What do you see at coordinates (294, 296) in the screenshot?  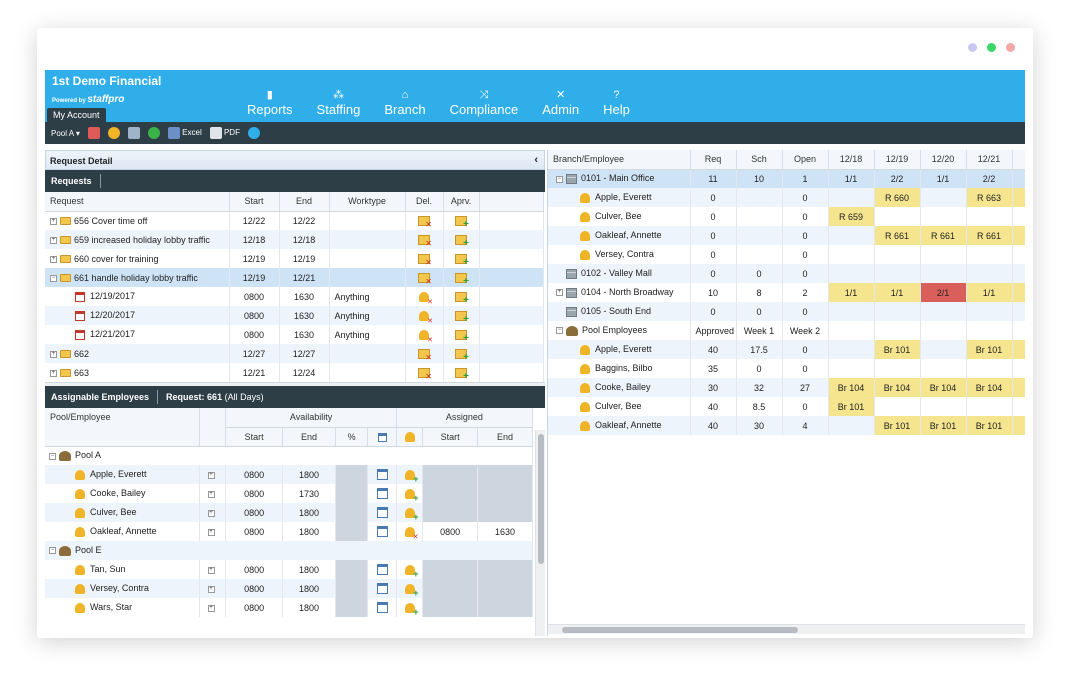 I see `request-row: 12/19/2017 0800 1630 Anything` at bounding box center [294, 296].